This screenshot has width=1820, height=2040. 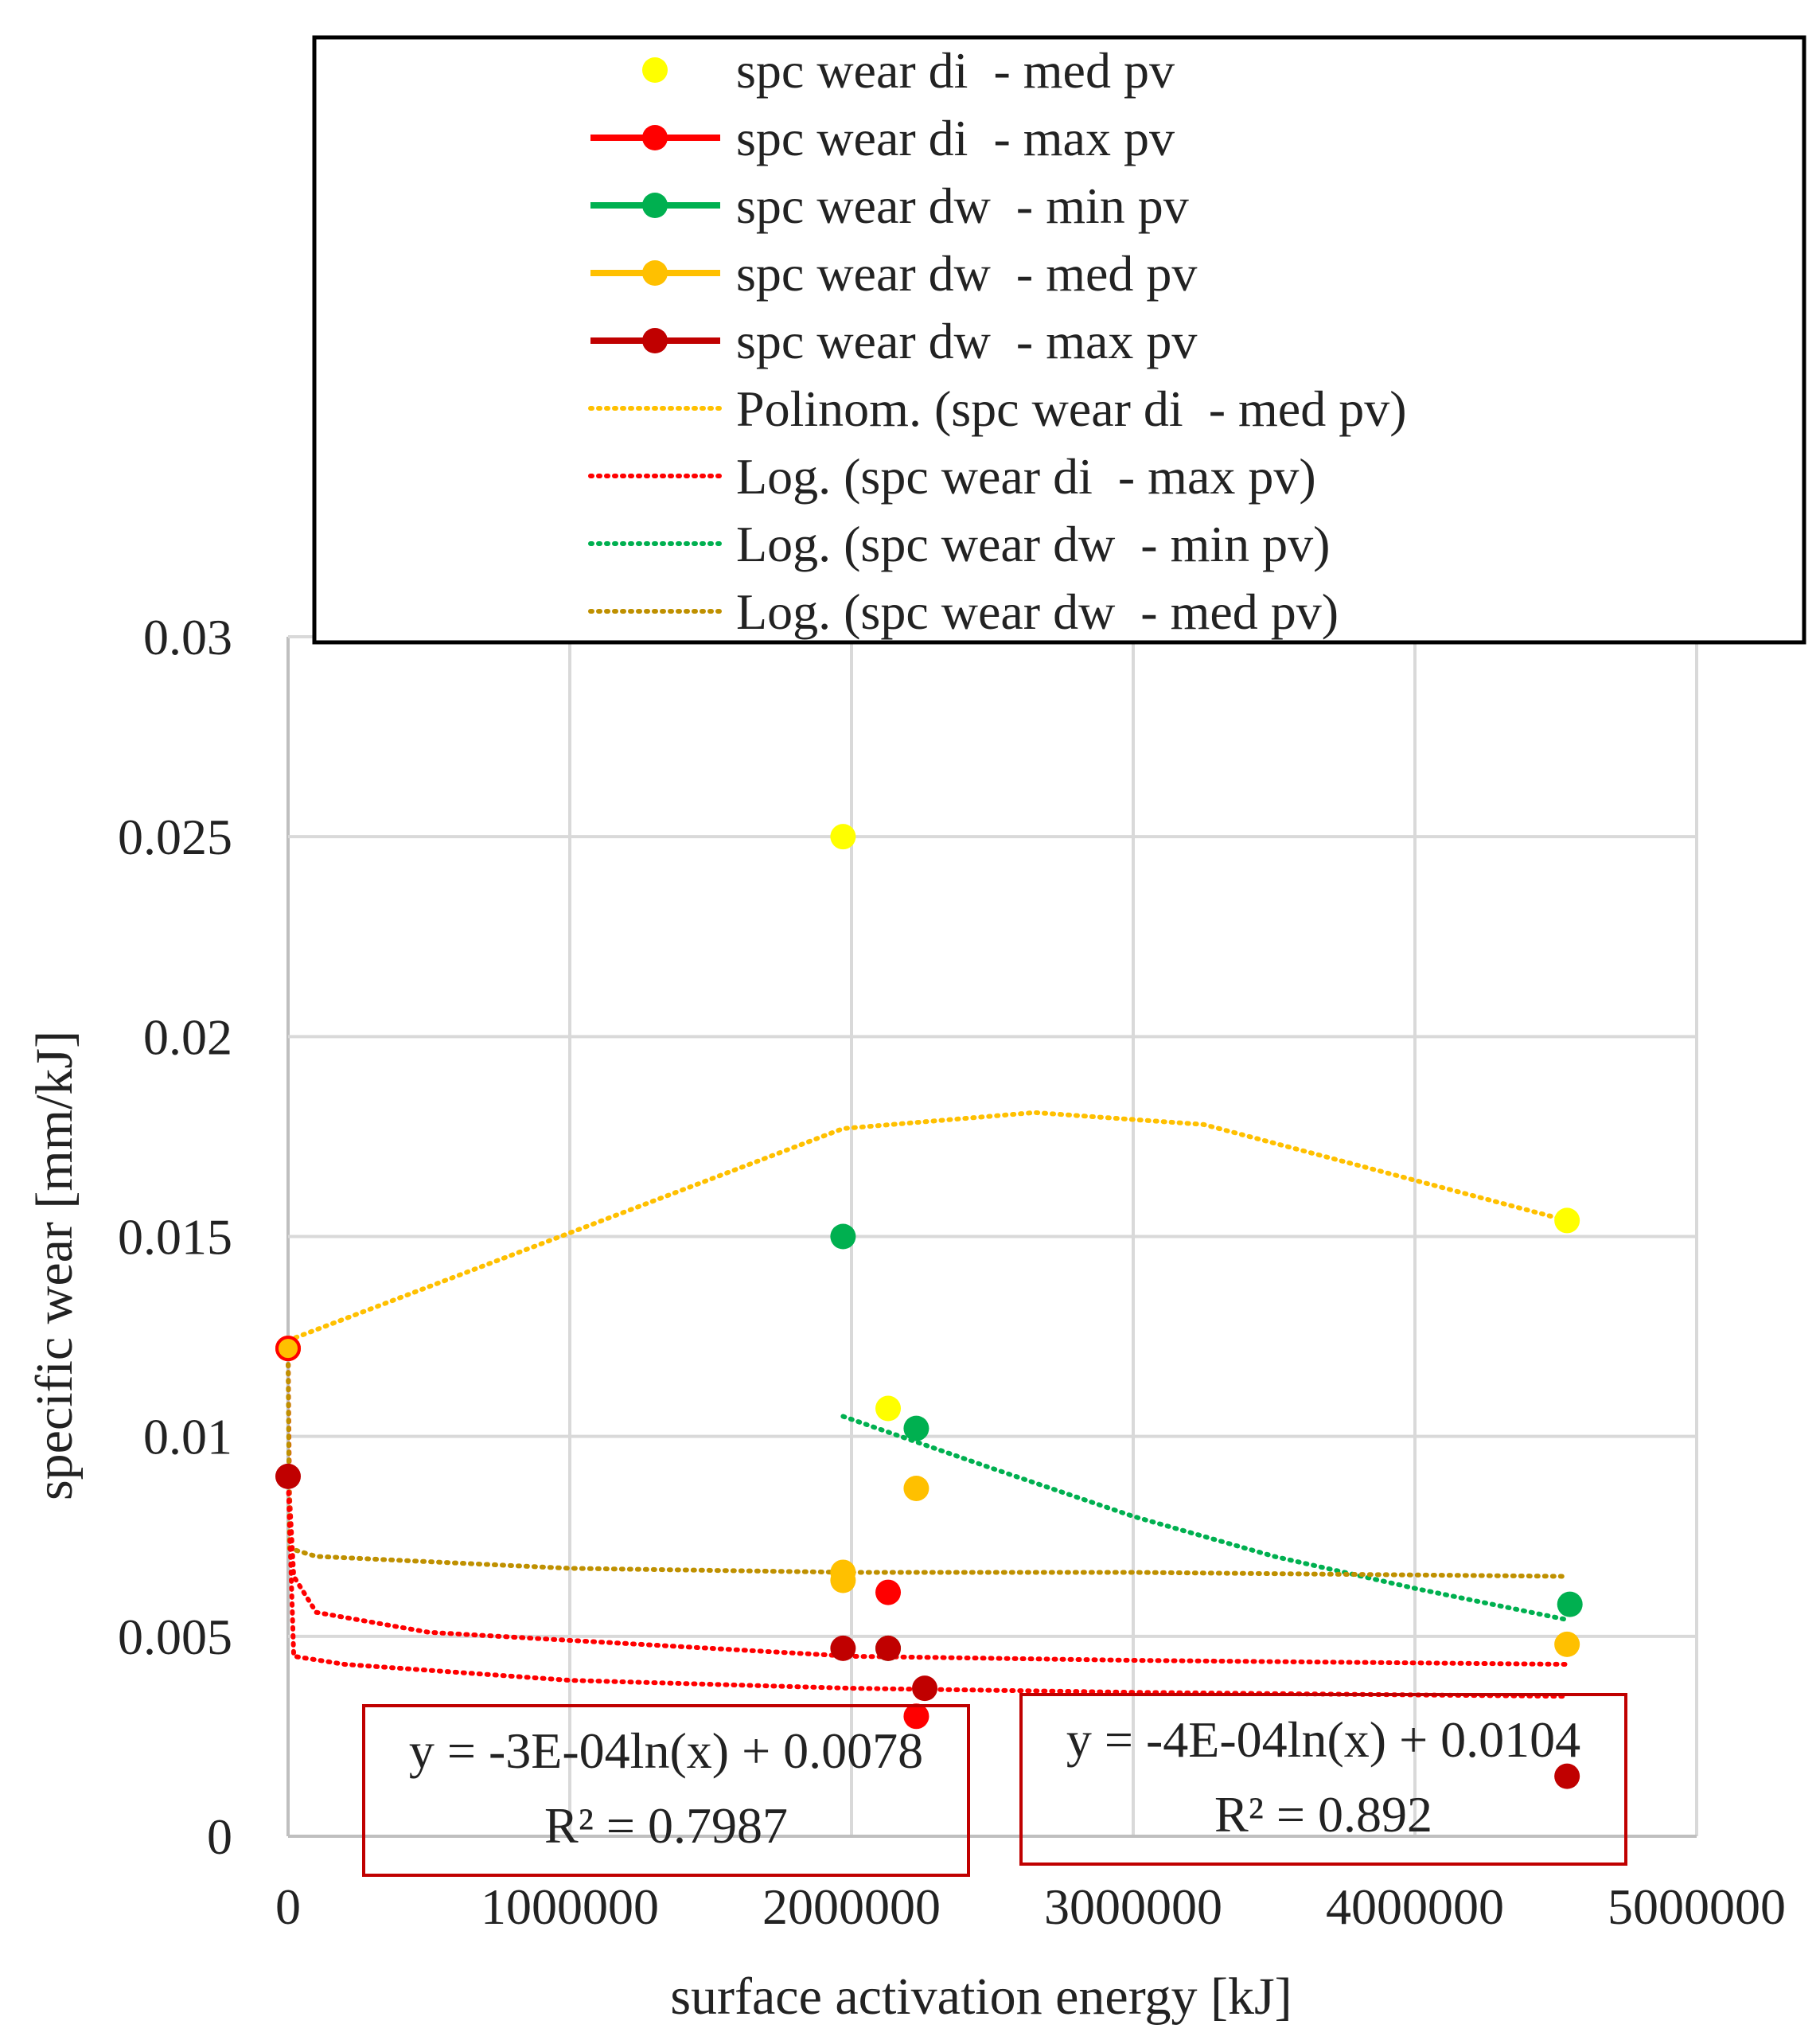 I want to click on equation-box-left: y = -3E-04ln(x) + 0.0078 R² = 0.7987, so click(x=666, y=1790).